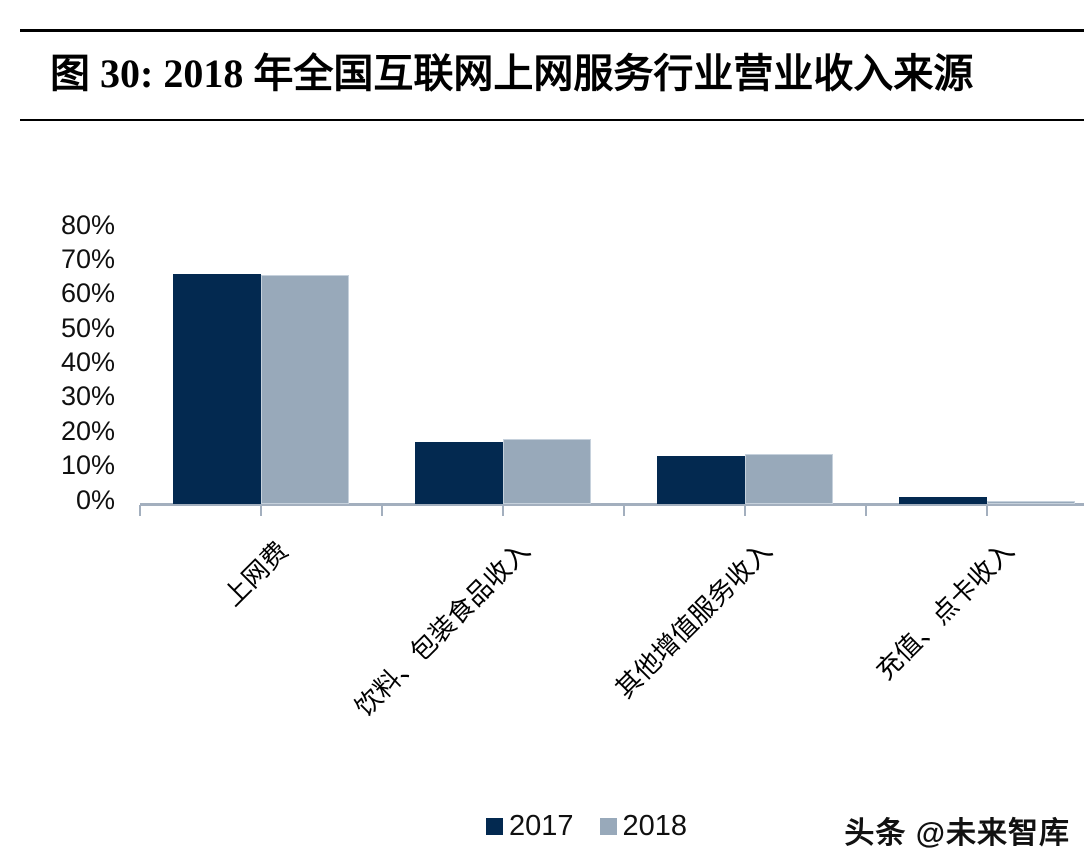  Describe the element at coordinates (612, 504) in the screenshot. I see `x-axis-line` at that location.